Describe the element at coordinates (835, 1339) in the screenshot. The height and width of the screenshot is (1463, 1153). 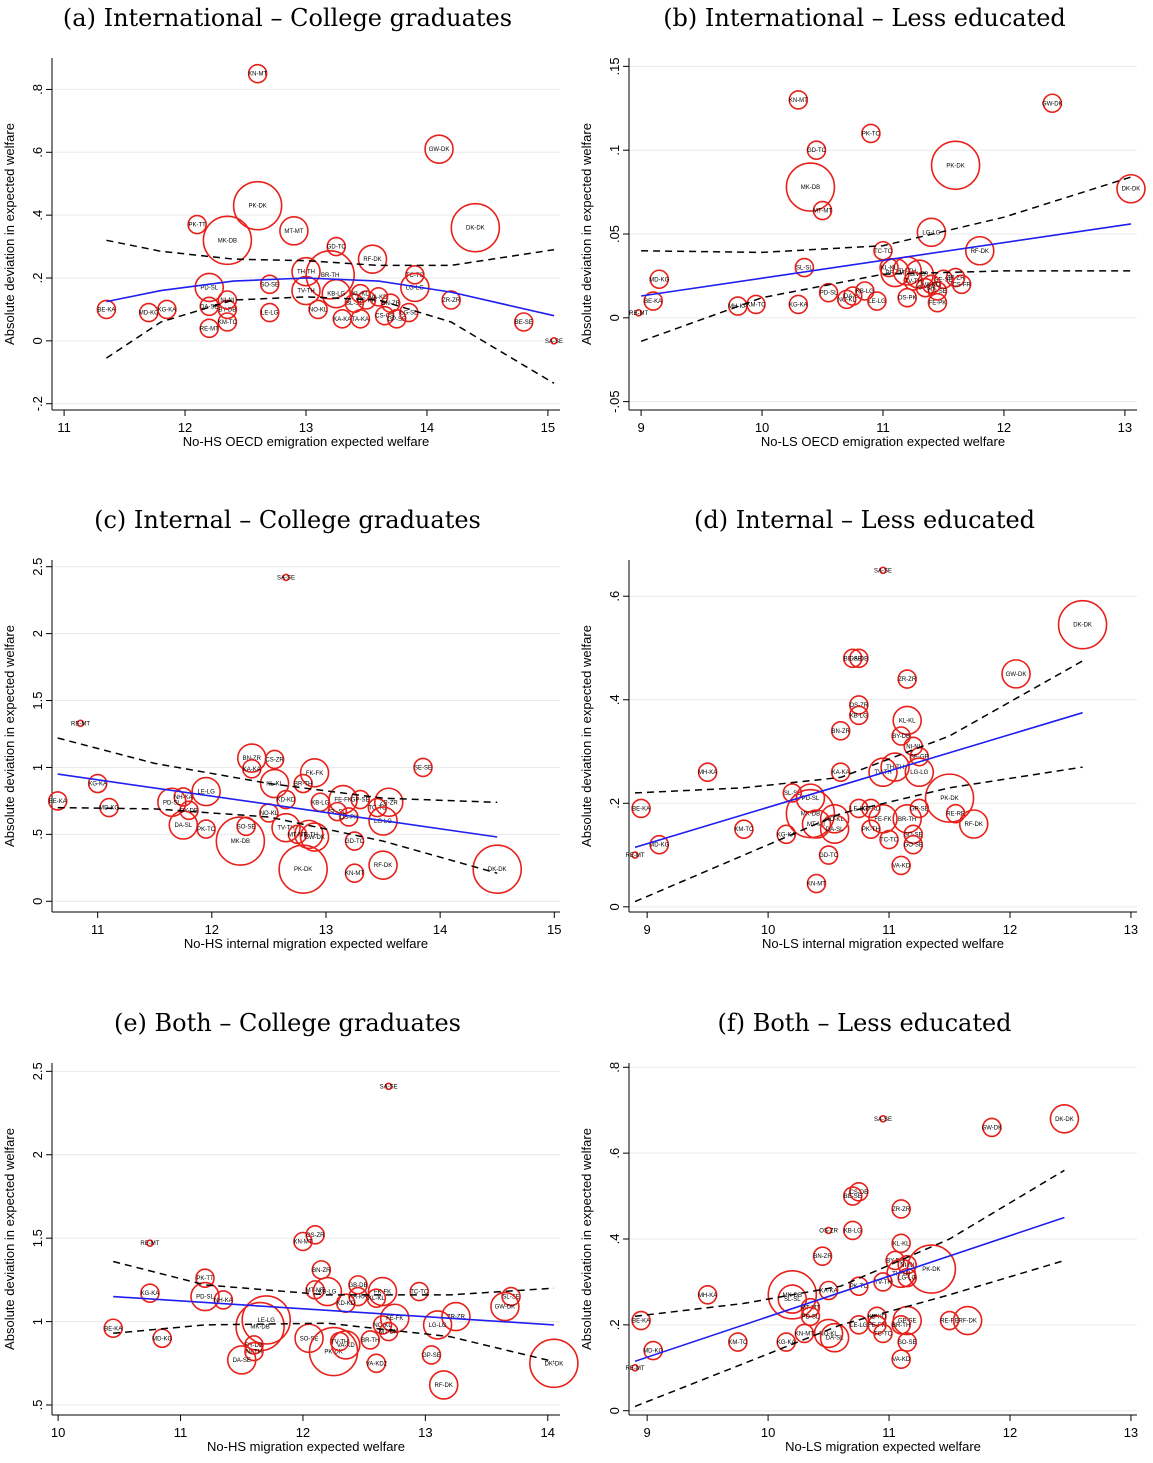
I see `point-label: DA-SL` at that location.